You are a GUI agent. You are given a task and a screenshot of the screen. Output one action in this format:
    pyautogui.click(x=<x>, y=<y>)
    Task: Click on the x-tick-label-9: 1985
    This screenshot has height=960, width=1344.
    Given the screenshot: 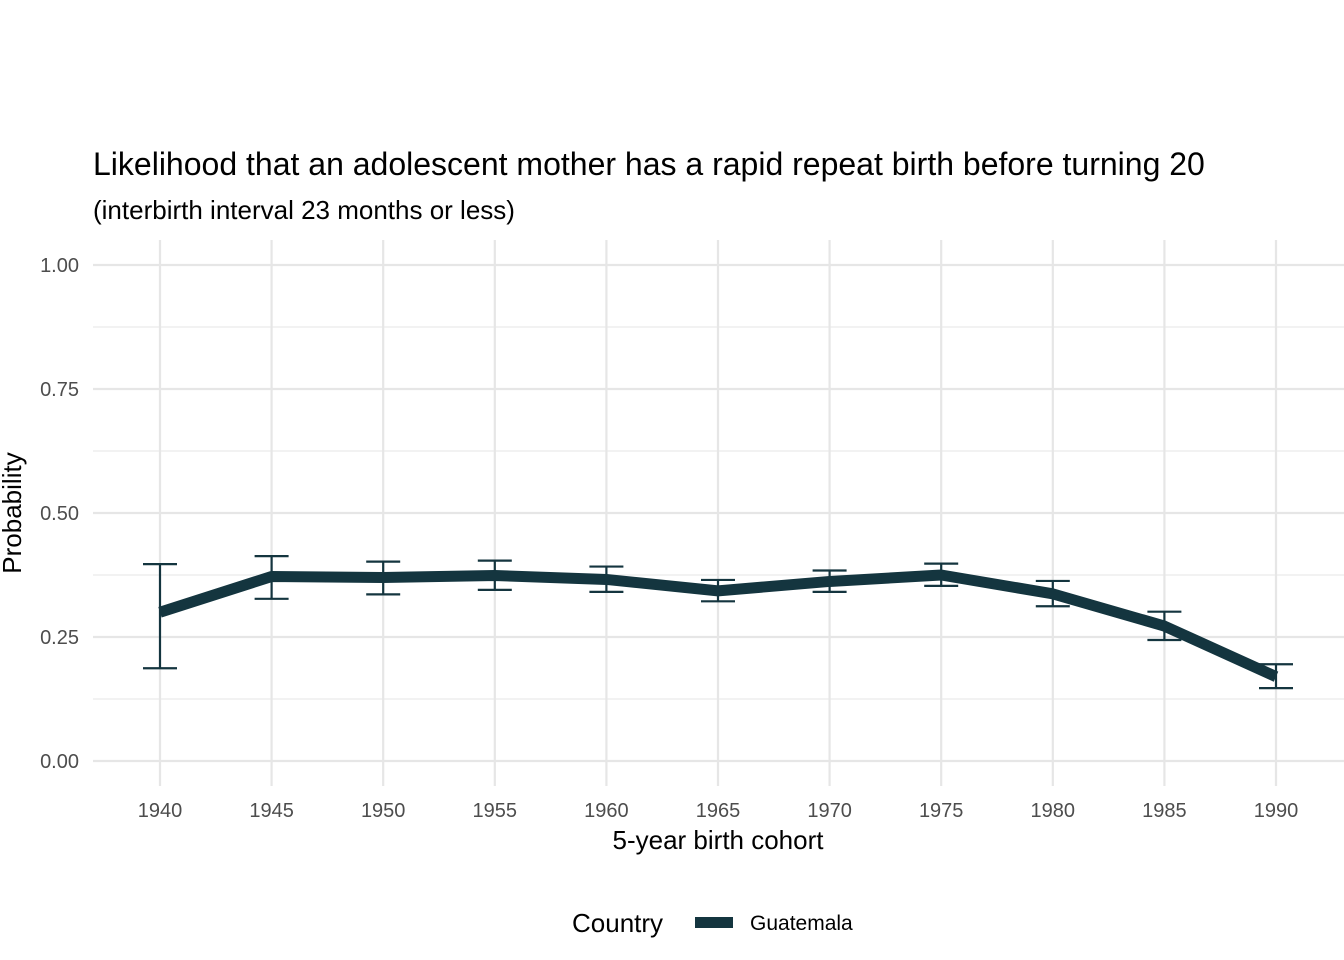 What is the action you would take?
    pyautogui.click(x=1164, y=811)
    